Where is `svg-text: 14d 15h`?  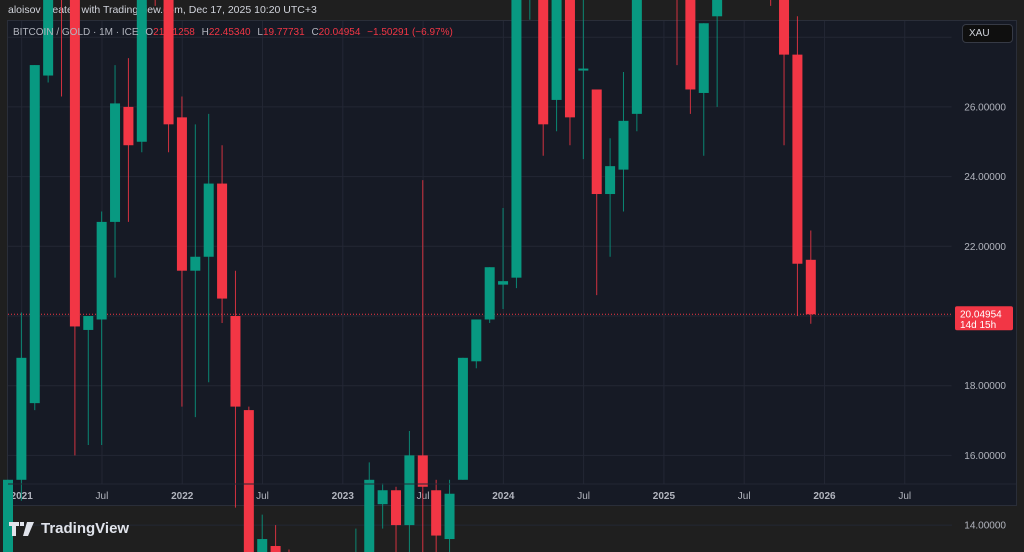 svg-text: 14d 15h is located at coordinates (978, 325).